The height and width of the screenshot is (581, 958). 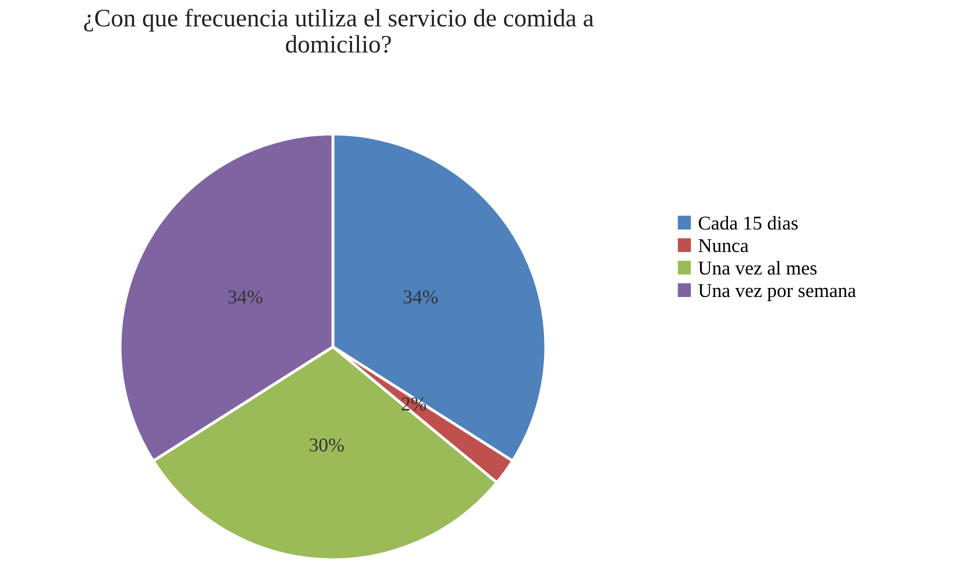 I want to click on chart-title: ¿Con que frecuencia utiliza el servicio de comida a domicilio?, so click(x=339, y=30).